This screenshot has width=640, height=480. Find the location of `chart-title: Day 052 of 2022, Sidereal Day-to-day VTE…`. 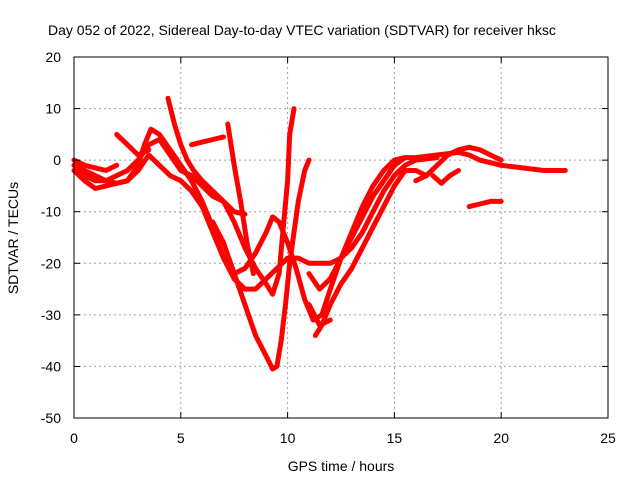

chart-title: Day 052 of 2022, Sidereal Day-to-day VTE… is located at coordinates (302, 30).